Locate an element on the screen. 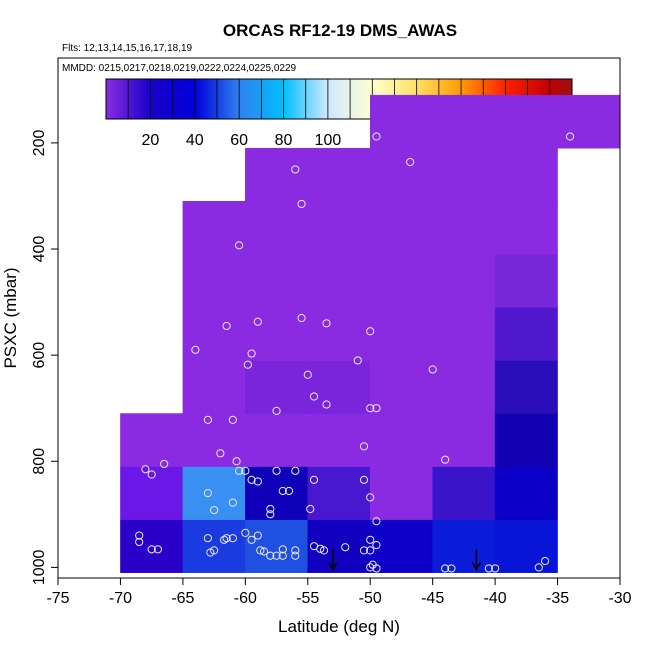 The width and height of the screenshot is (650, 650). y-axis: 200 400 600 800 1000 is located at coordinates (44, 357).